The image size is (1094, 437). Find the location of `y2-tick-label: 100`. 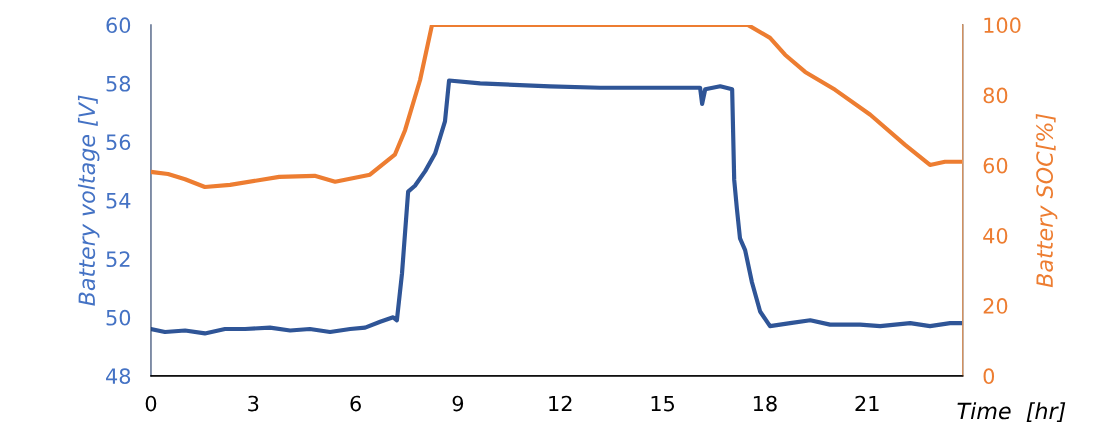

y2-tick-label: 100 is located at coordinates (1002, 25).